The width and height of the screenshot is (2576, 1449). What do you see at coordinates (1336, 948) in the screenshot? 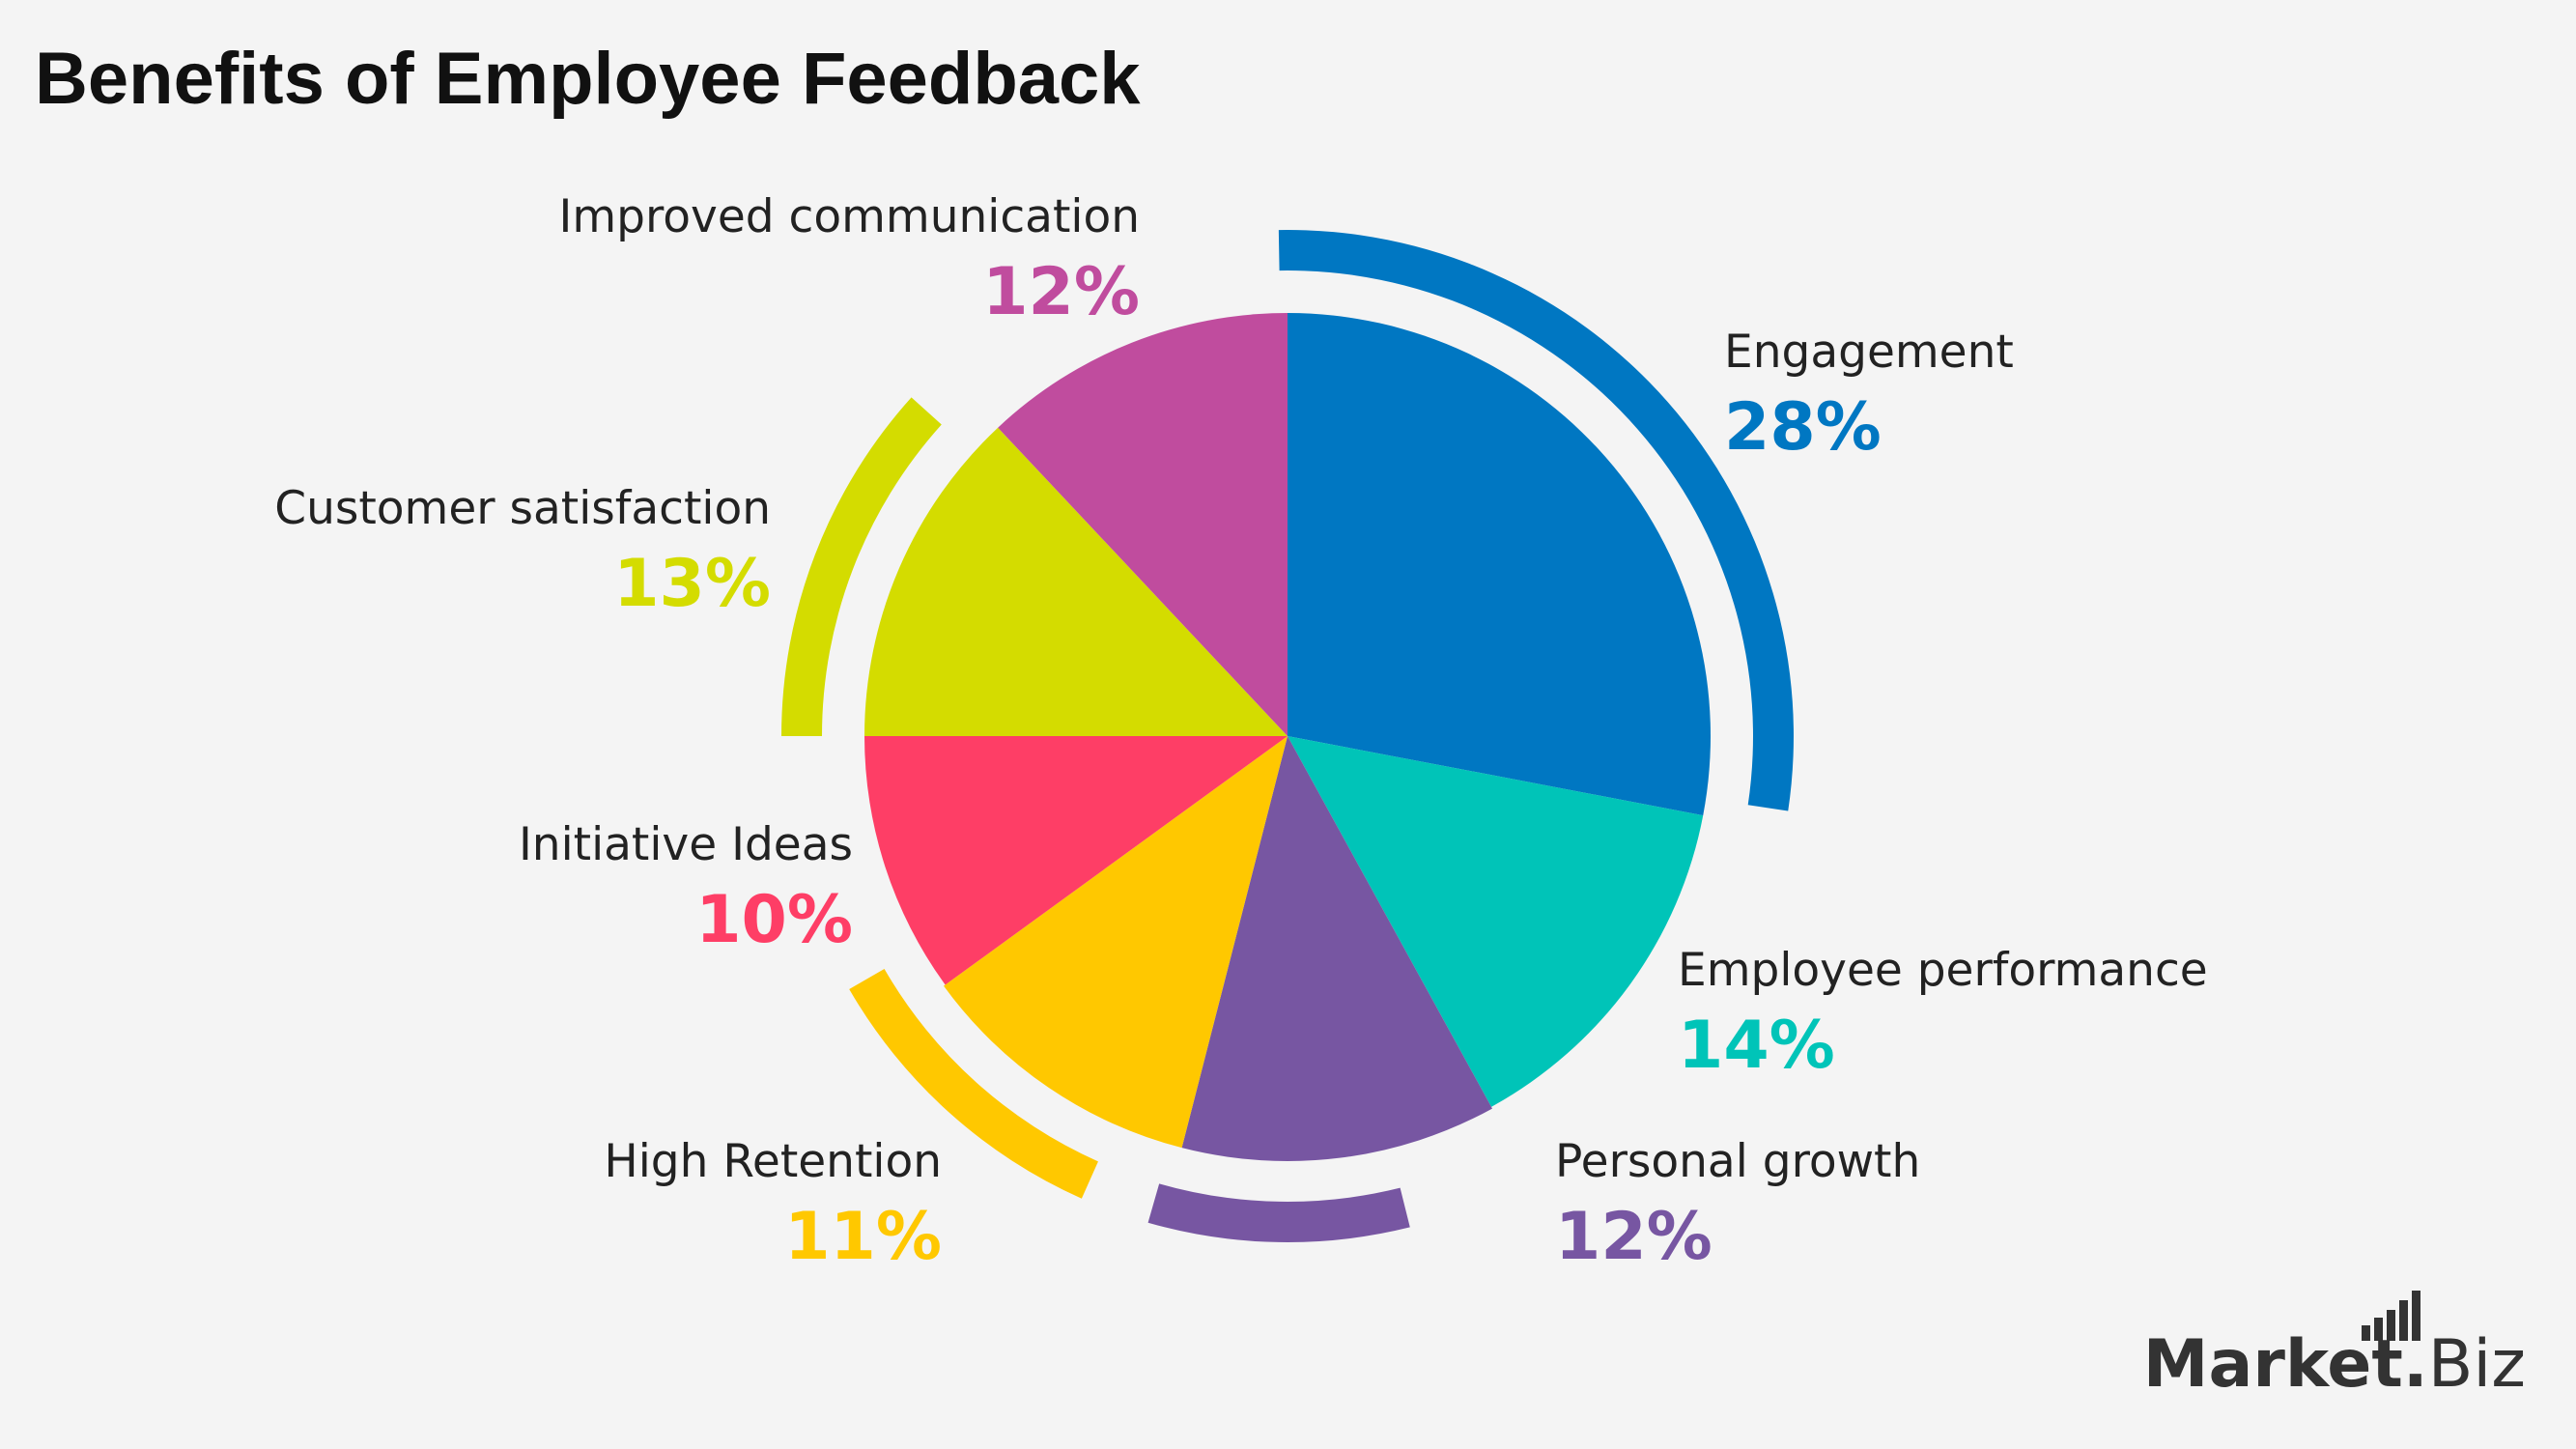
I see `slice-personal-growth` at bounding box center [1336, 948].